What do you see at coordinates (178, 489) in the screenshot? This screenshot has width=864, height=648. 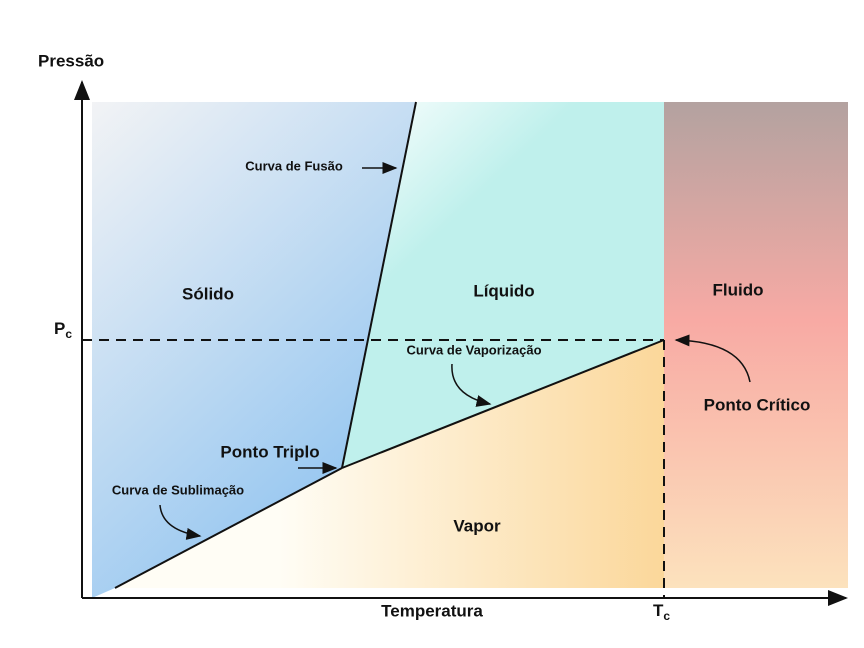 I see `sublimation-label: Curva de Sublimação` at bounding box center [178, 489].